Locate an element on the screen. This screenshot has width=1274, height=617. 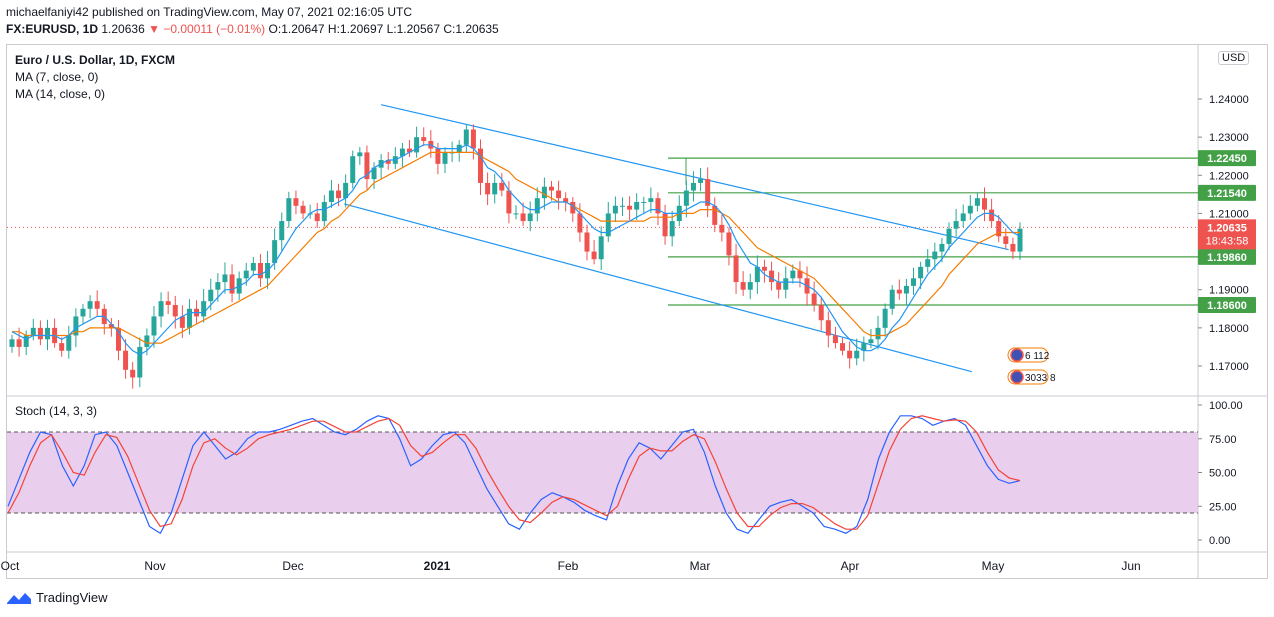
price-tick-label: 1.18000 is located at coordinates (1229, 329).